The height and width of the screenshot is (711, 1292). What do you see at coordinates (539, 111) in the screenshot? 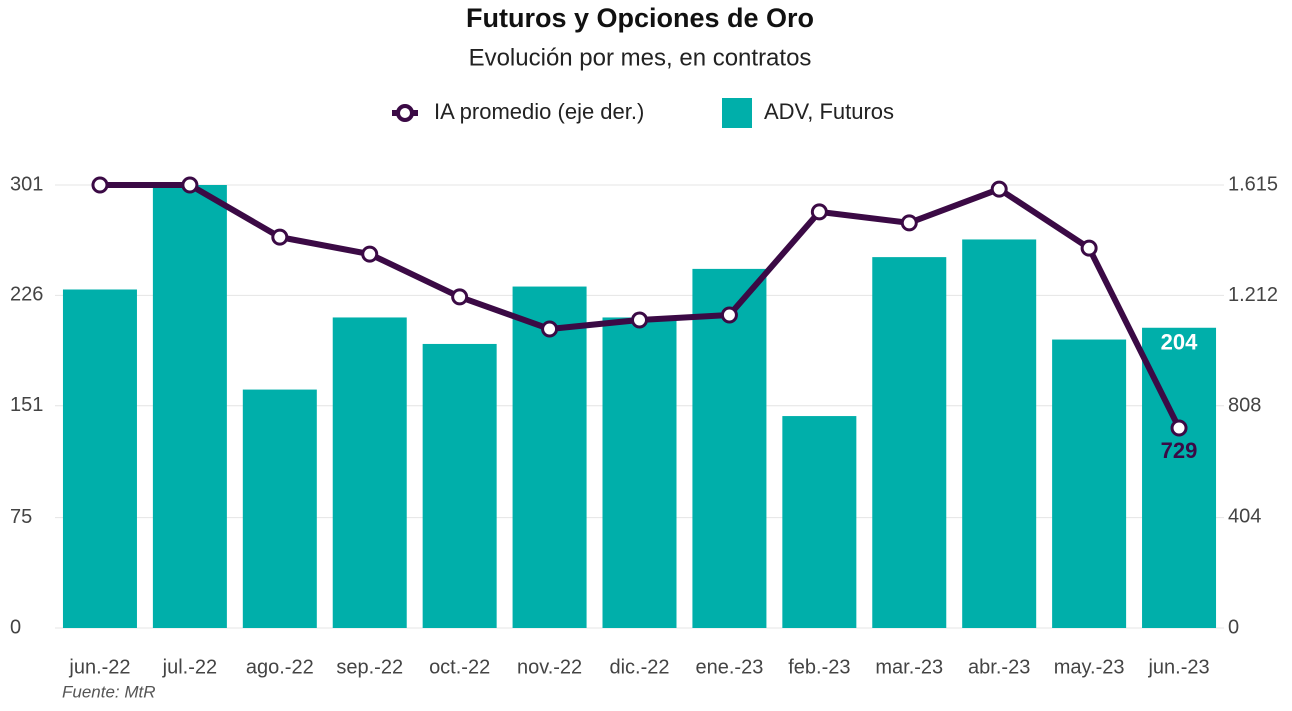
I see `legend-label: IA promedio (eje der.)` at bounding box center [539, 111].